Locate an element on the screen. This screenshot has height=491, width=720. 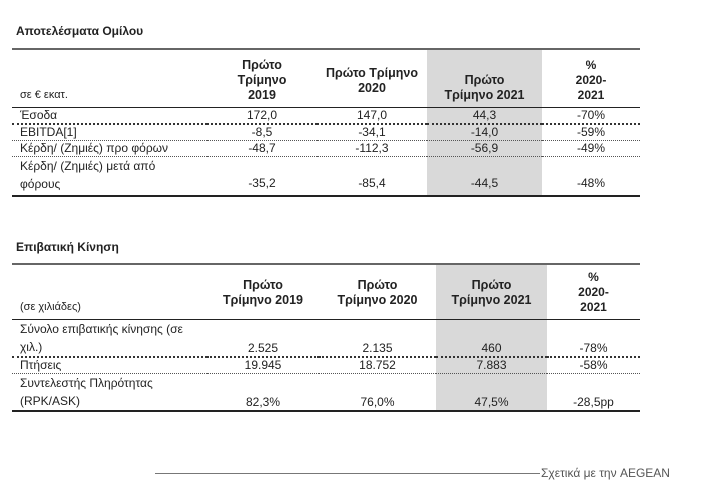
about-aegean-link: Σχετικά με την AEGEAN is located at coordinates (605, 473).